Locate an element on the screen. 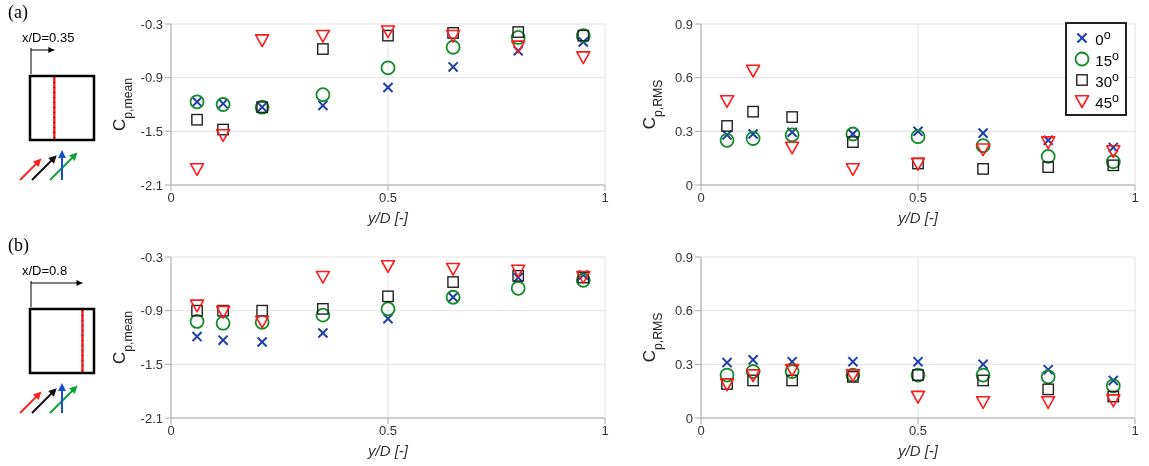 The width and height of the screenshot is (1149, 466). text: x/D=0.35 is located at coordinates (48, 37).